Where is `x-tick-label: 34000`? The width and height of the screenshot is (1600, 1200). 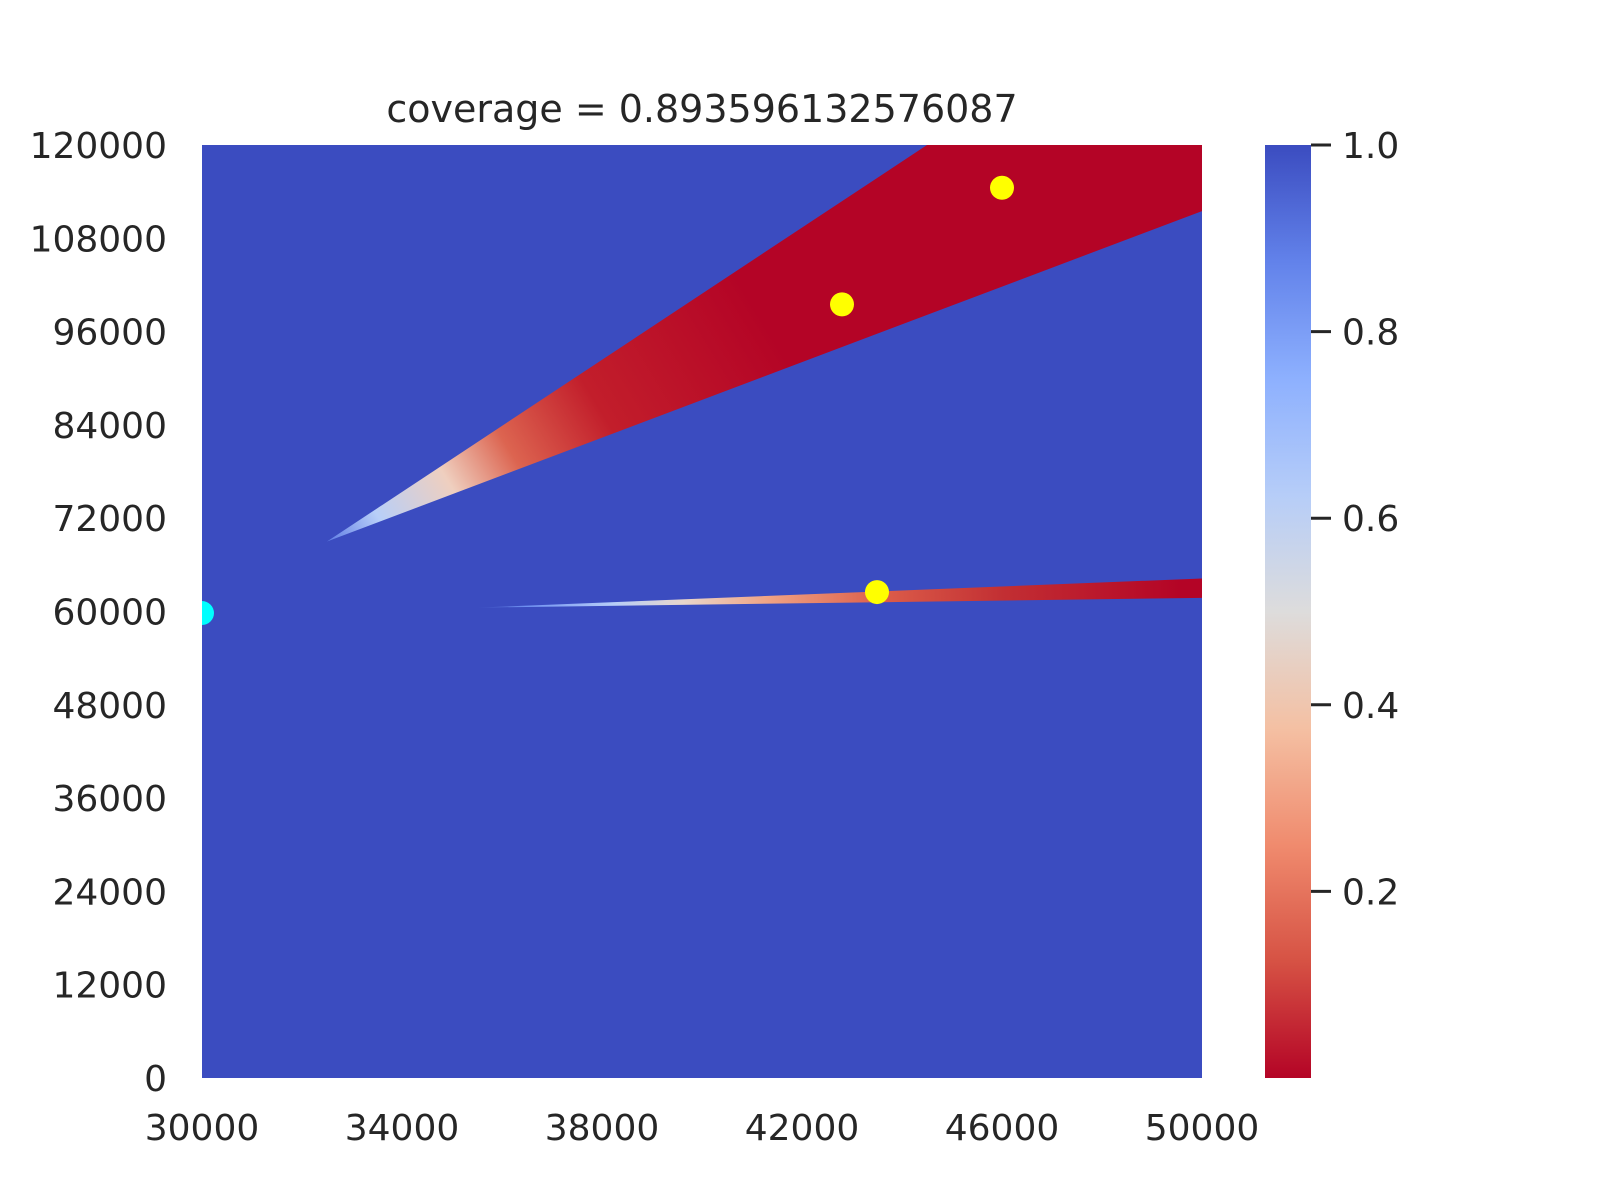
x-tick-label: 34000 is located at coordinates (402, 1128).